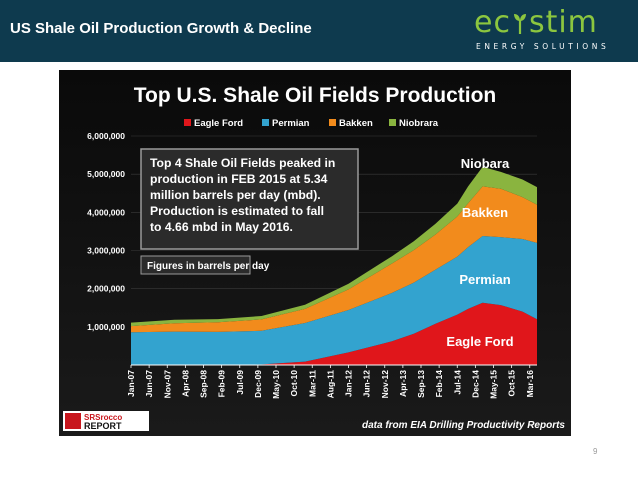  What do you see at coordinates (240, 382) in the screenshot?
I see `x-tick-label: Jul-09` at bounding box center [240, 382].